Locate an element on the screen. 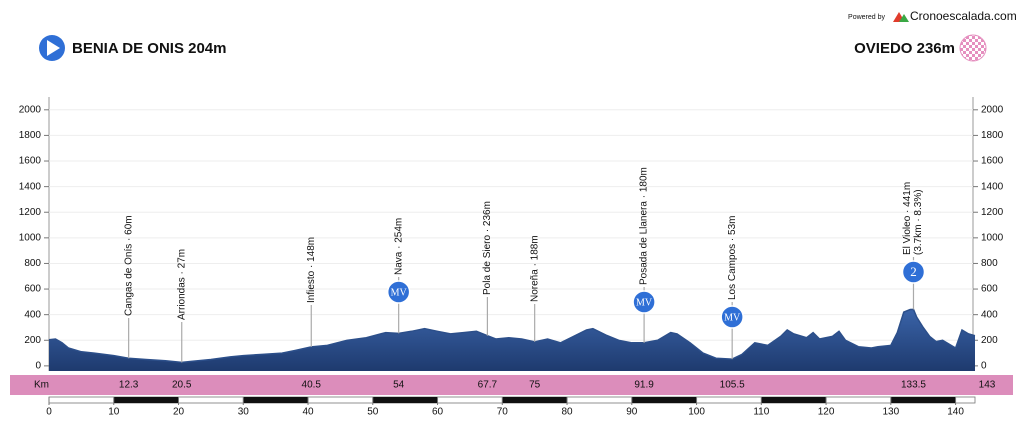  waypoint-label: Posada de Llanera · 180m is located at coordinates (644, 226).